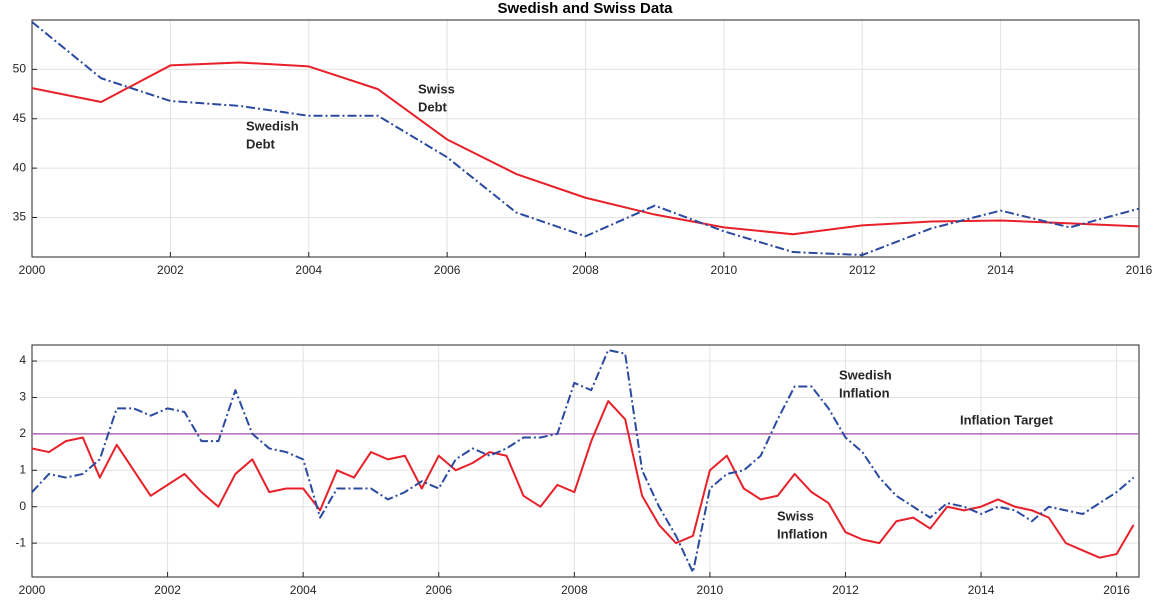  What do you see at coordinates (20, 118) in the screenshot?
I see `y-tick-label: 45` at bounding box center [20, 118].